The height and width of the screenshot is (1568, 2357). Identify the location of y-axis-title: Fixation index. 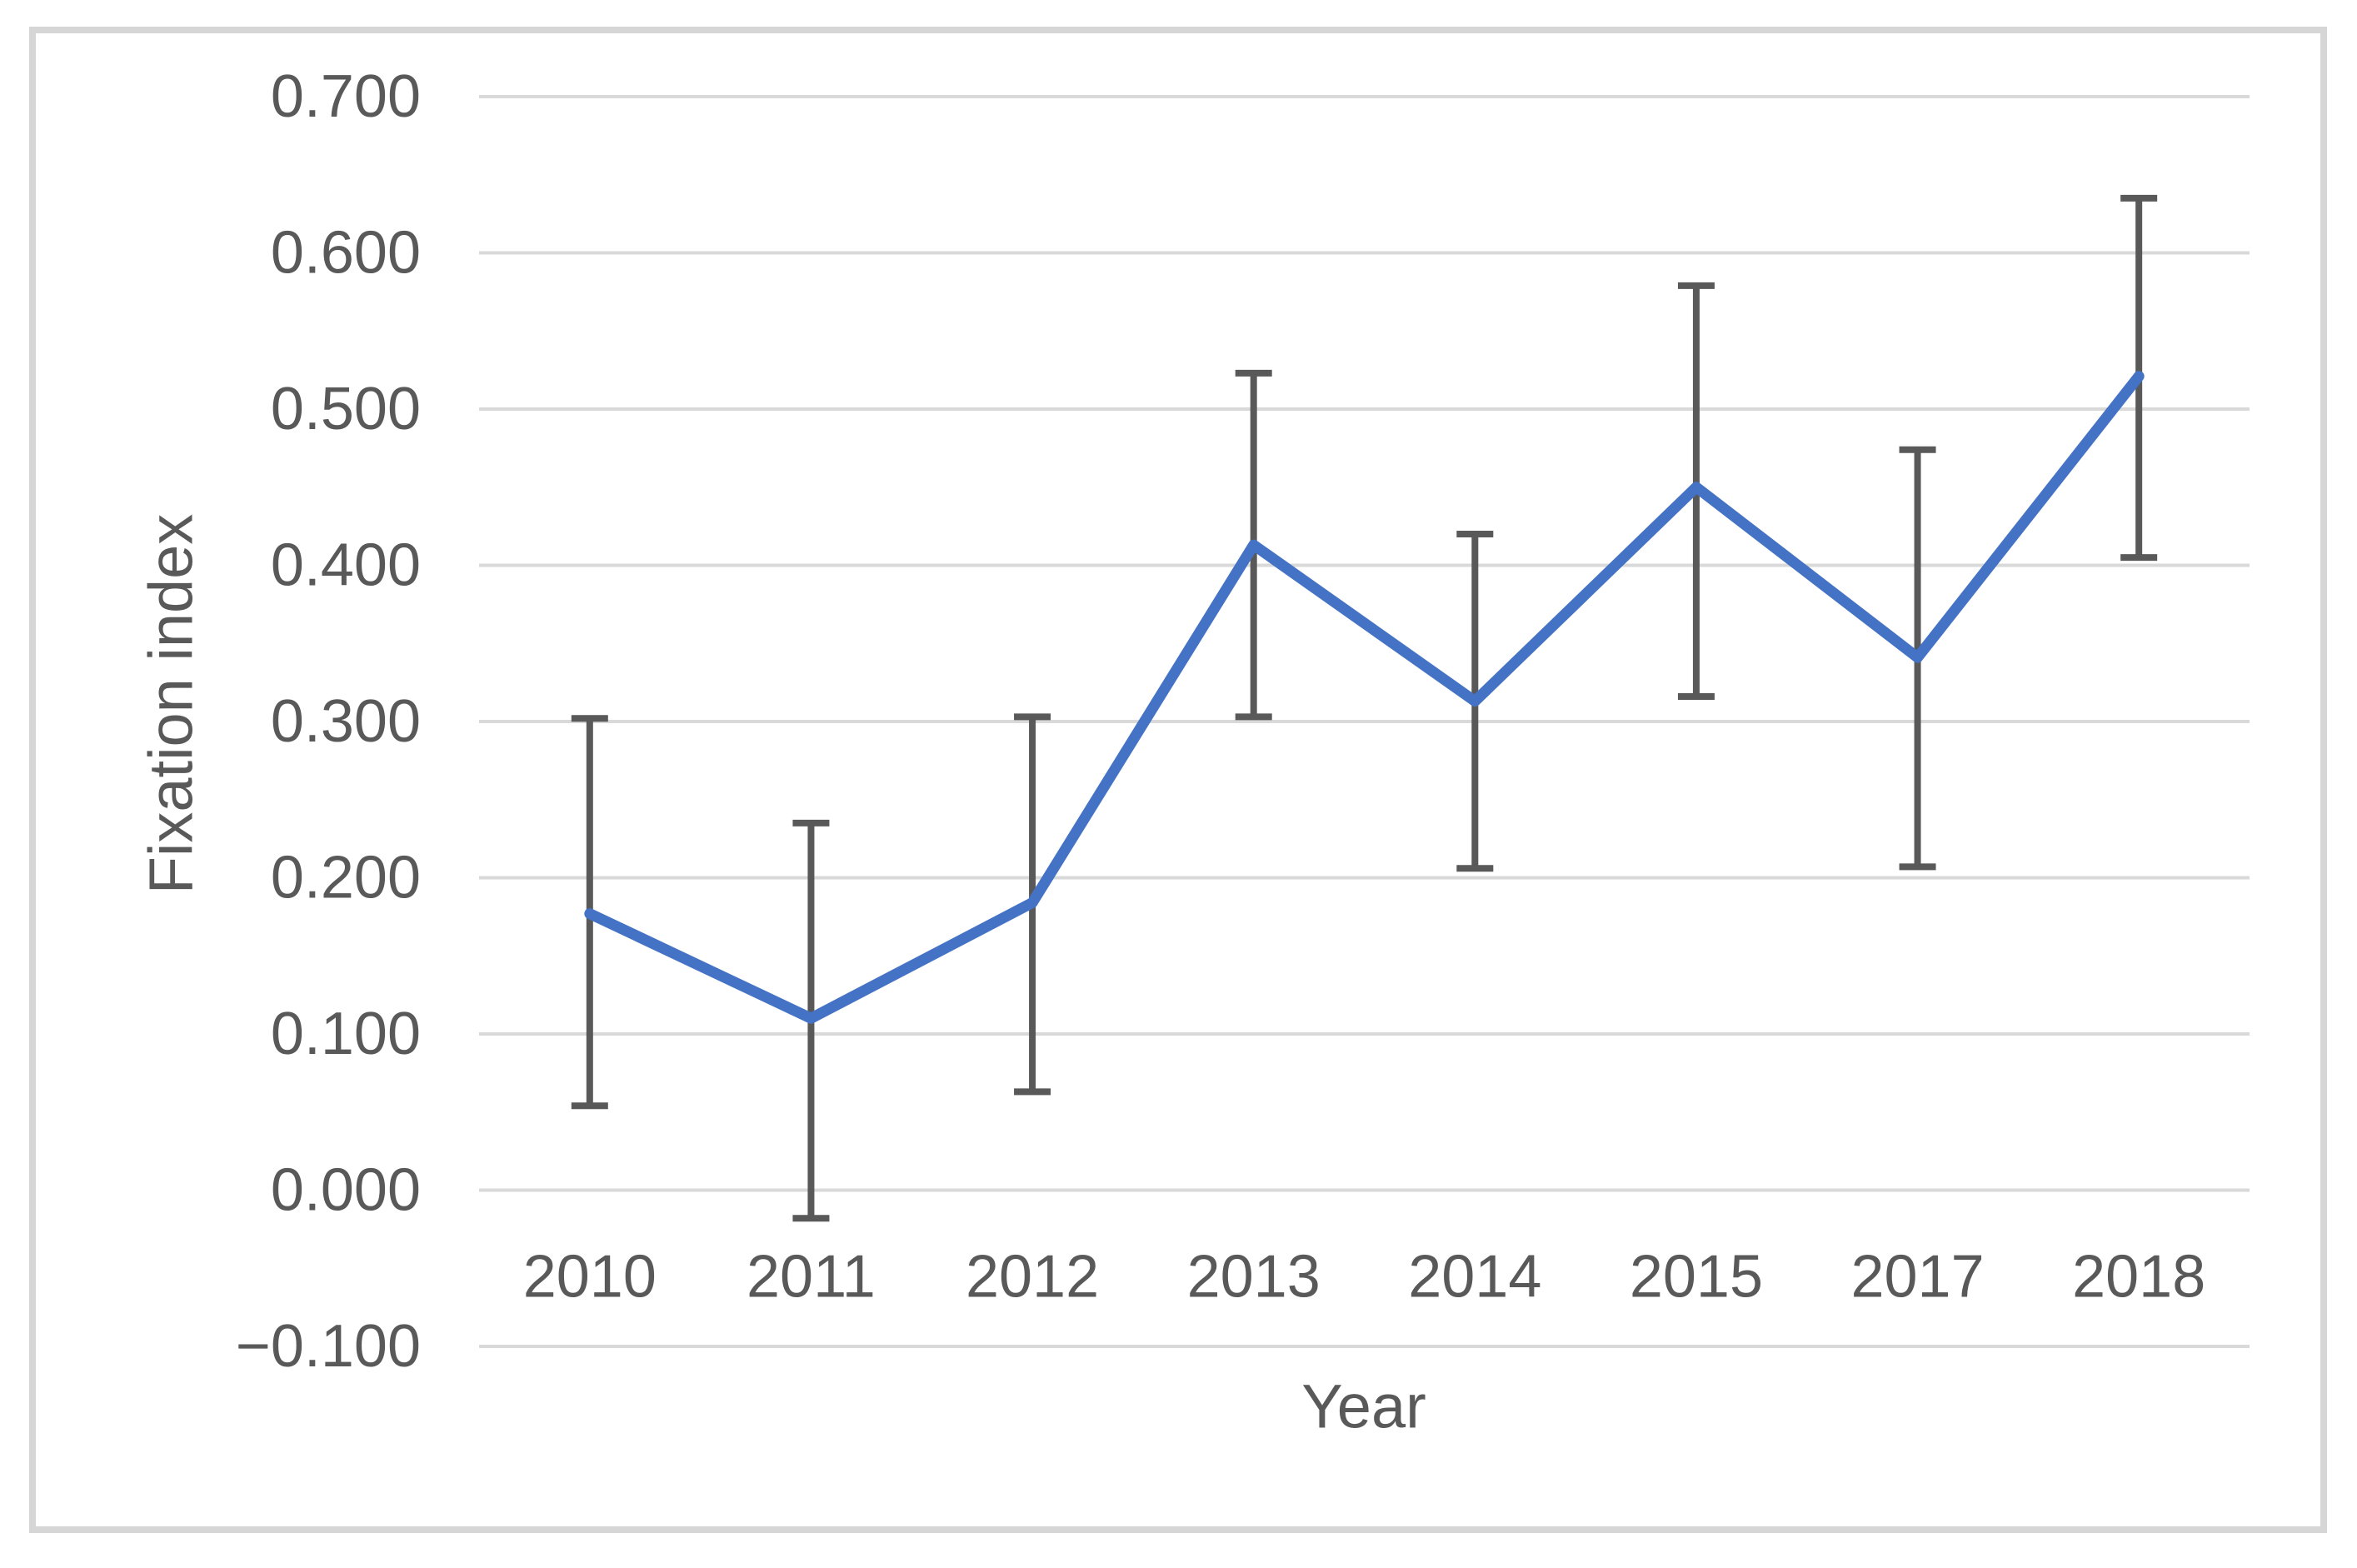
(171, 704).